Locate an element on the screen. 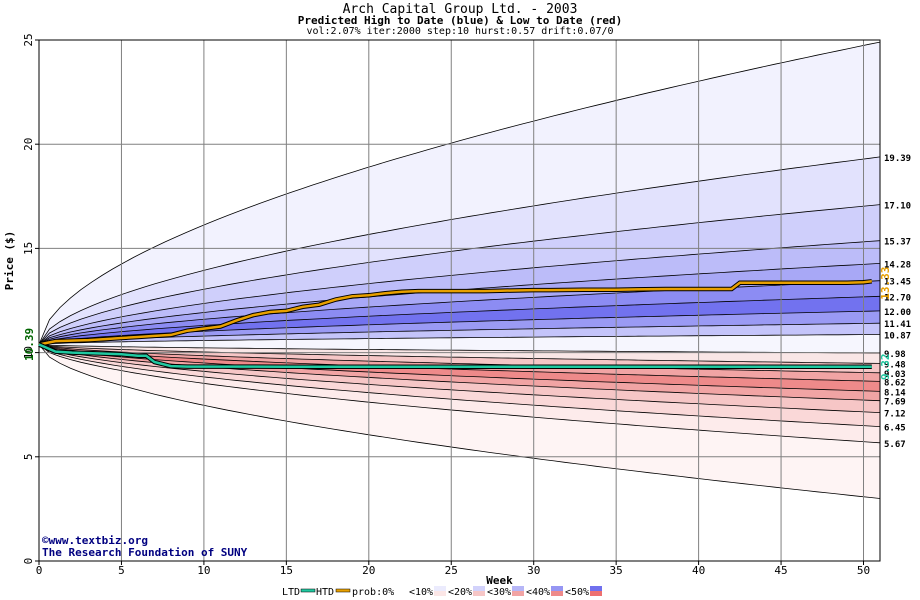  quantile-end-label-9: 9.98 is located at coordinates (895, 355).